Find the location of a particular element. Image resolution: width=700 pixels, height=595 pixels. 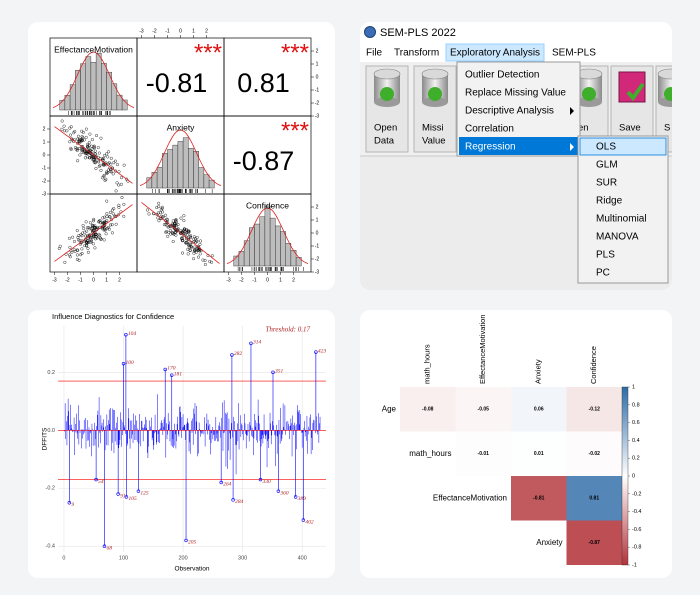

menu-item: Transform is located at coordinates (416, 53).